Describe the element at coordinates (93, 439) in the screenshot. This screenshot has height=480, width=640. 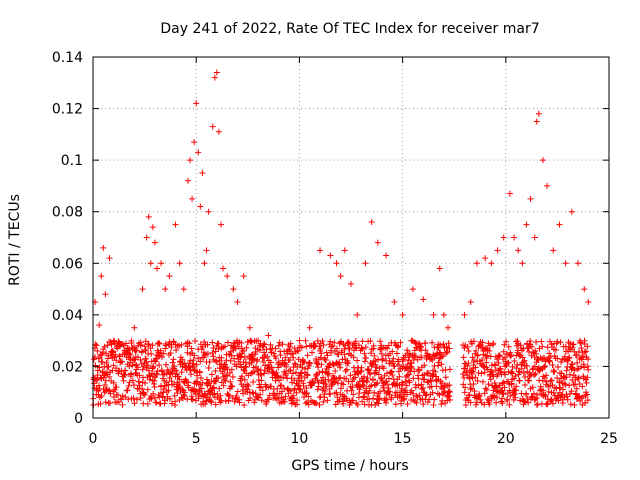
I see `x-tick-label: 0` at that location.